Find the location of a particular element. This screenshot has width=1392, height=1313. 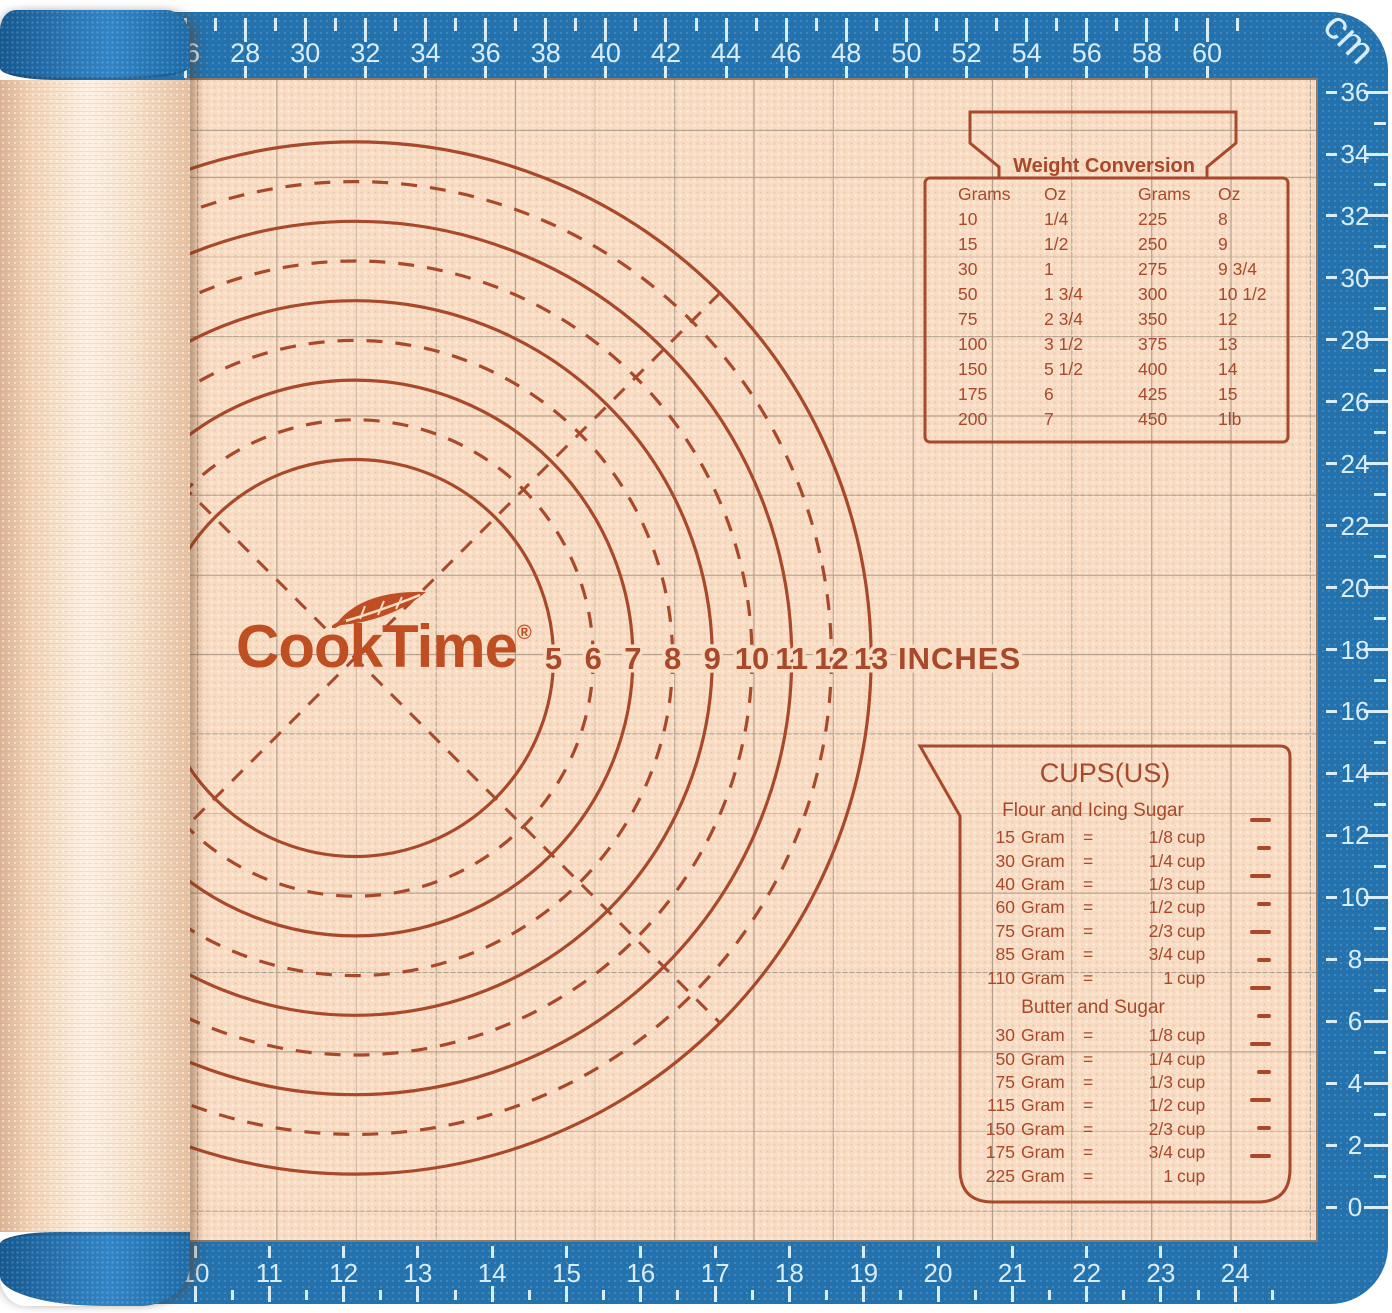

ruler-label: 30 is located at coordinates (305, 53).